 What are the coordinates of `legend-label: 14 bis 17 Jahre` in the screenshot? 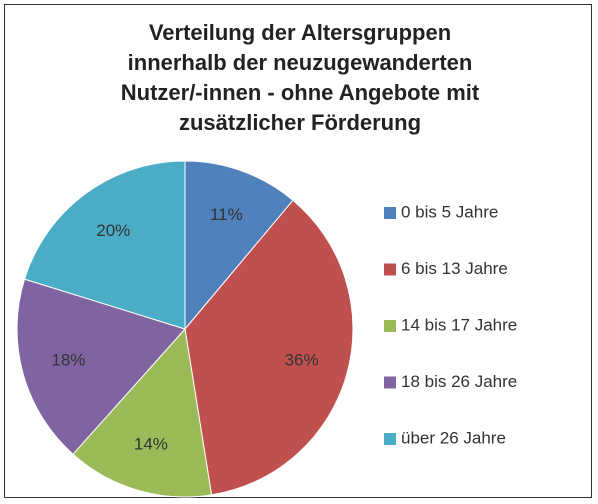 It's located at (459, 324).